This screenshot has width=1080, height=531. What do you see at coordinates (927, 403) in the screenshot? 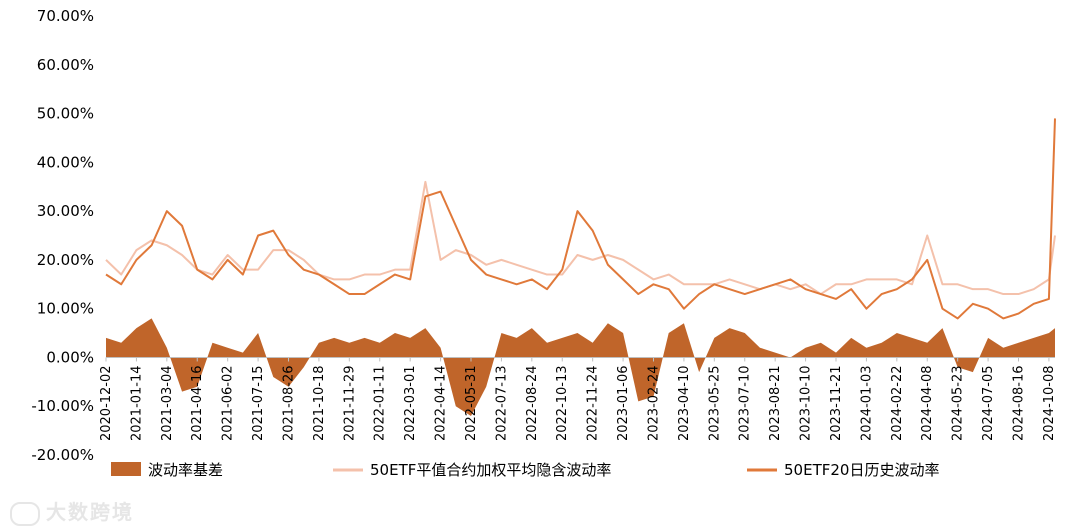
I see `x-tick-label: 2024-04-08` at bounding box center [927, 403].